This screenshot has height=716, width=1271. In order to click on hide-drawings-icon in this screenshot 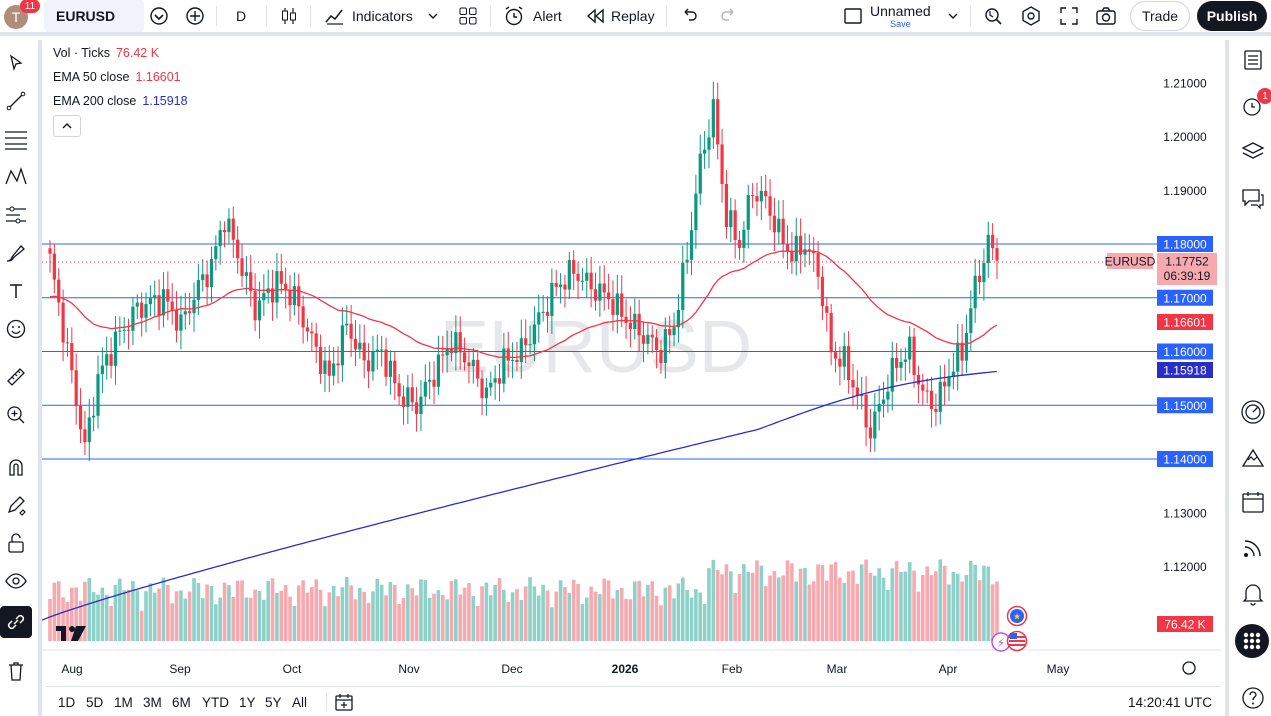, I will do `click(16, 581)`.